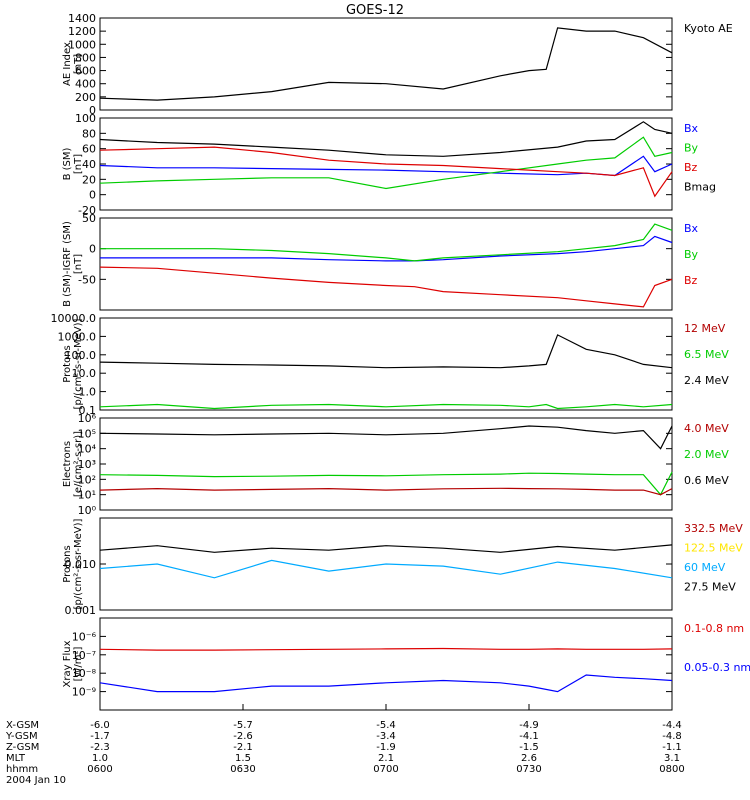 The image size is (750, 800). I want to click on panel-2: -20 0 20 40 60 80 100 B (SM)[nT] Bx By Bz Bmag, so click(389, 164).